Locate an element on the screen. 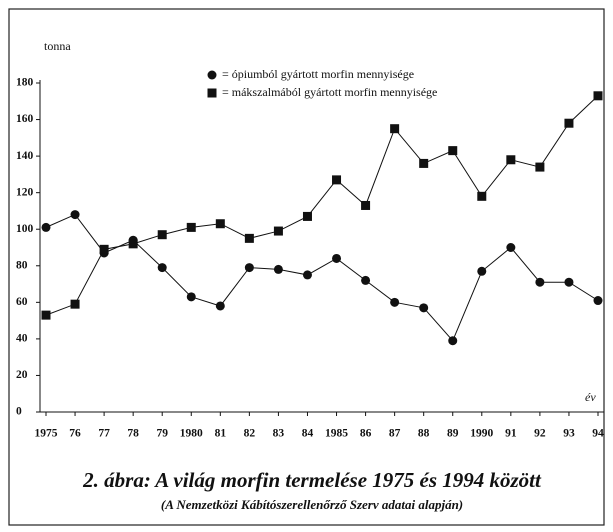 The height and width of the screenshot is (532, 613). y-tick-label: 60 is located at coordinates (22, 302).